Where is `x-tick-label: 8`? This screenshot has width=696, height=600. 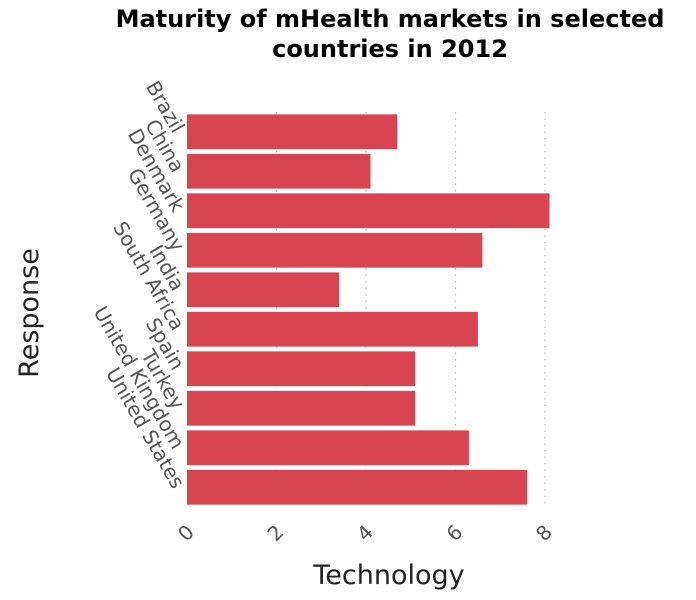
x-tick-label: 8 is located at coordinates (544, 533).